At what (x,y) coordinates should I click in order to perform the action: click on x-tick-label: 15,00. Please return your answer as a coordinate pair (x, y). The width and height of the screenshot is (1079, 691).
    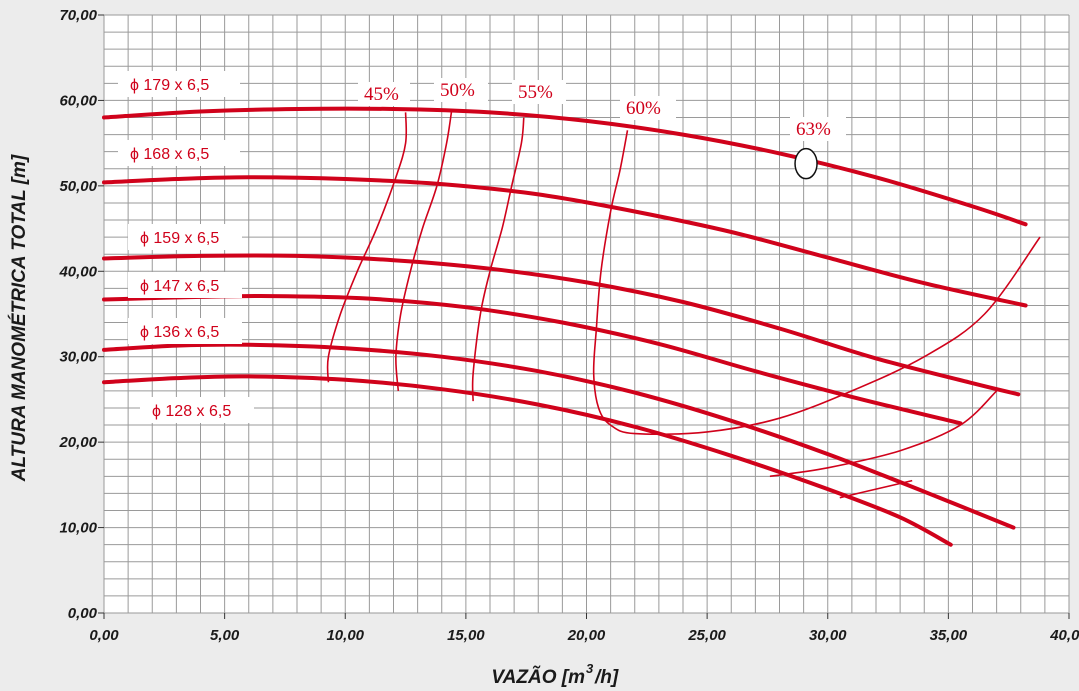
    Looking at the image, I should click on (466, 635).